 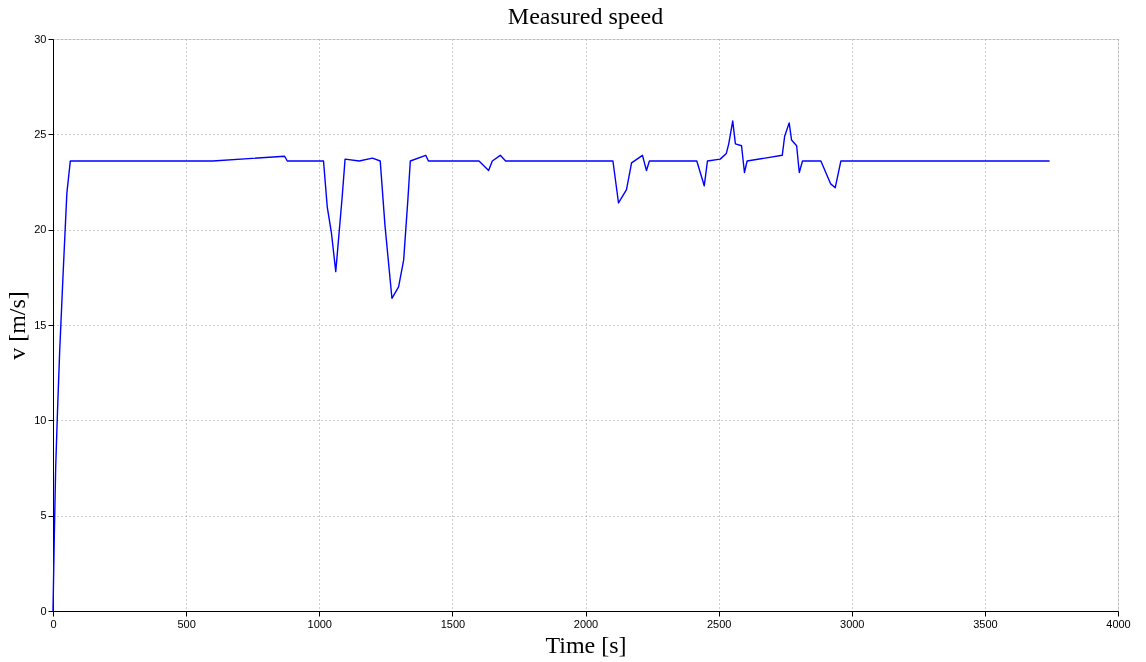 What do you see at coordinates (43, 610) in the screenshot?
I see `y-tick-label: 0` at bounding box center [43, 610].